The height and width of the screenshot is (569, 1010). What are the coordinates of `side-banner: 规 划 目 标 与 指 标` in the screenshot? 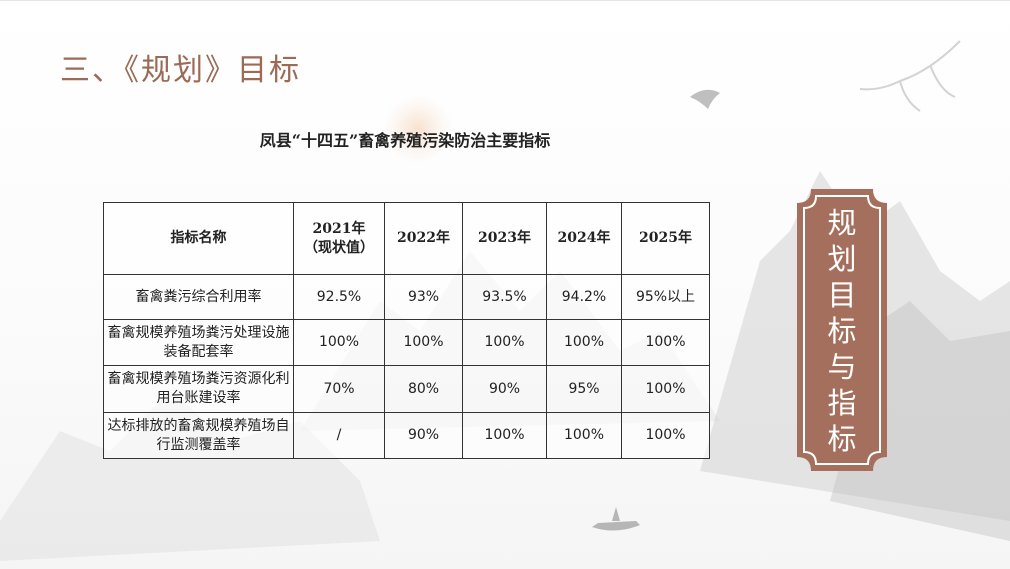 It's located at (842, 330).